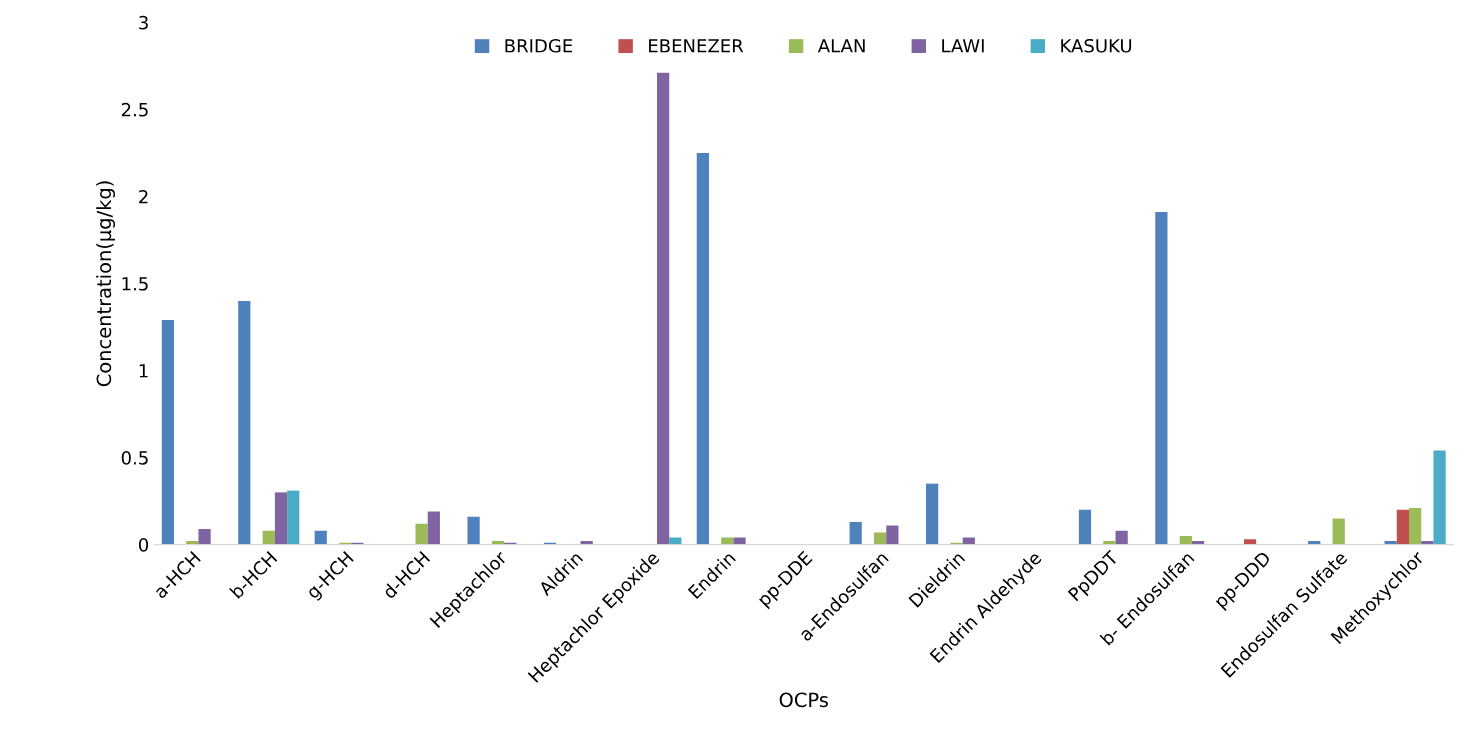 The image size is (1468, 746). Describe the element at coordinates (963, 46) in the screenshot. I see `legend-label: LAWI` at that location.